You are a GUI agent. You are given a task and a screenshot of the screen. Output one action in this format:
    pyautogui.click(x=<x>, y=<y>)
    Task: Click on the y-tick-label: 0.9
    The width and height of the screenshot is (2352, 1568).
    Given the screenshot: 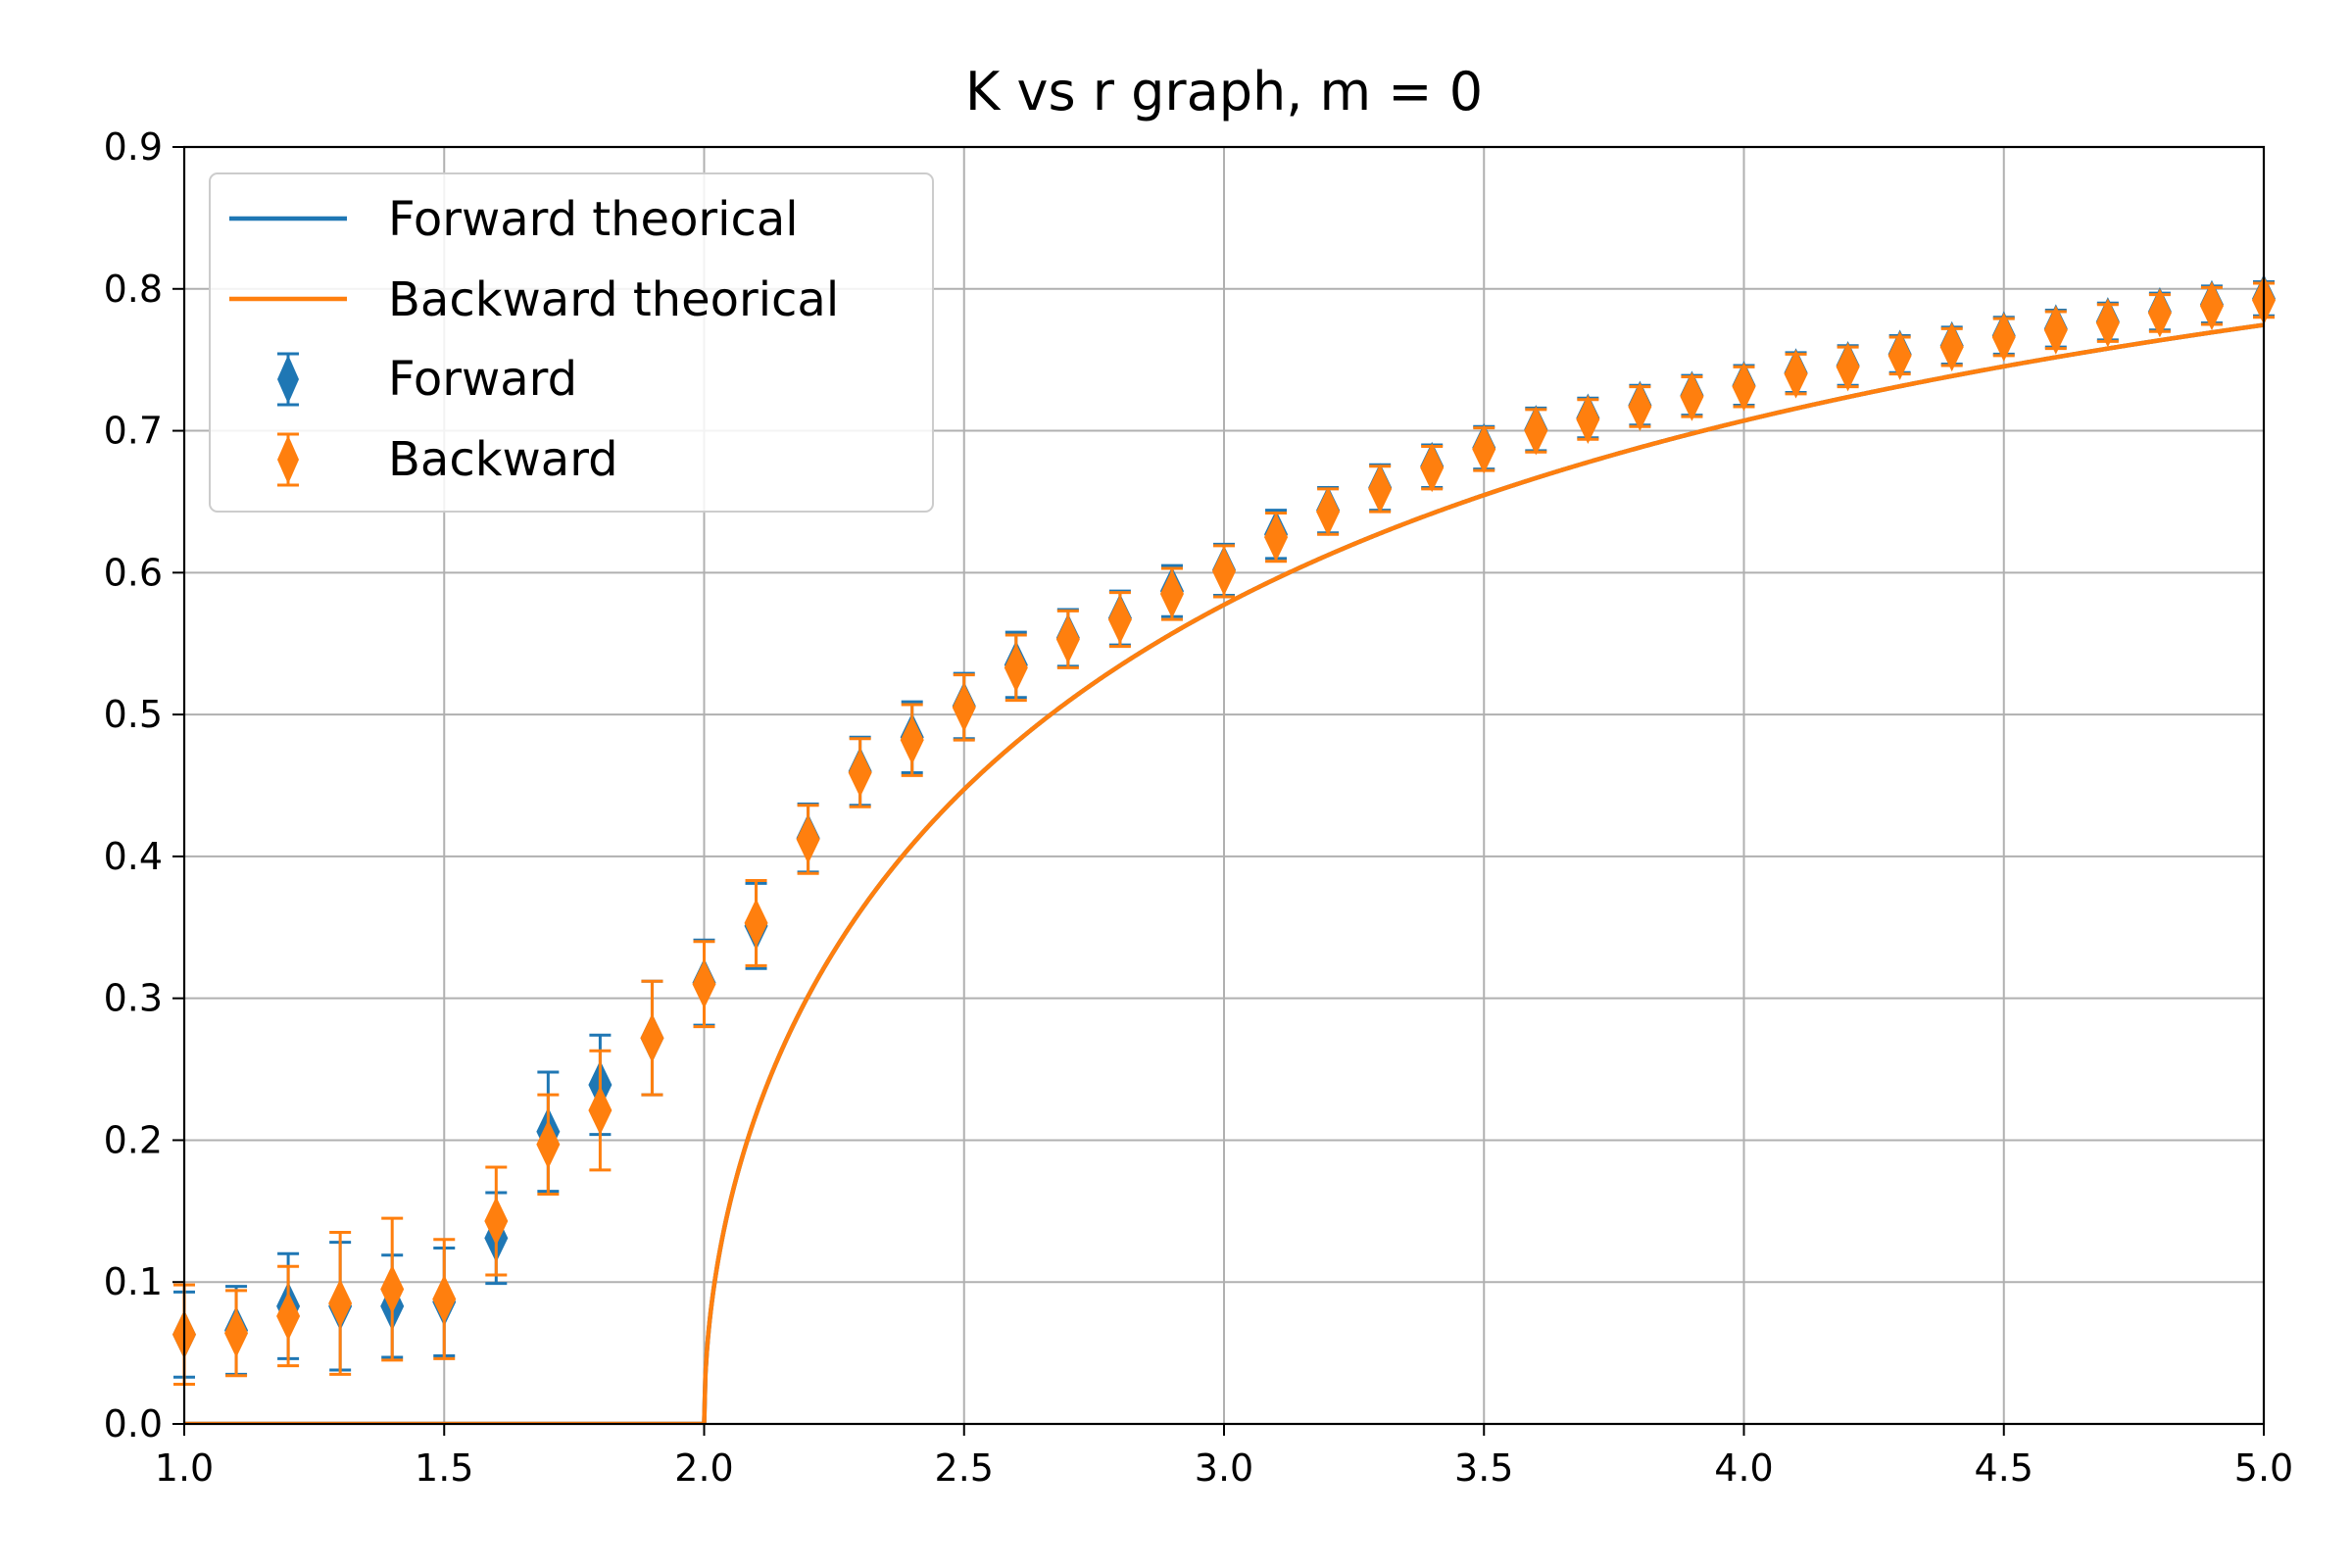 What is the action you would take?
    pyautogui.click(x=133, y=147)
    